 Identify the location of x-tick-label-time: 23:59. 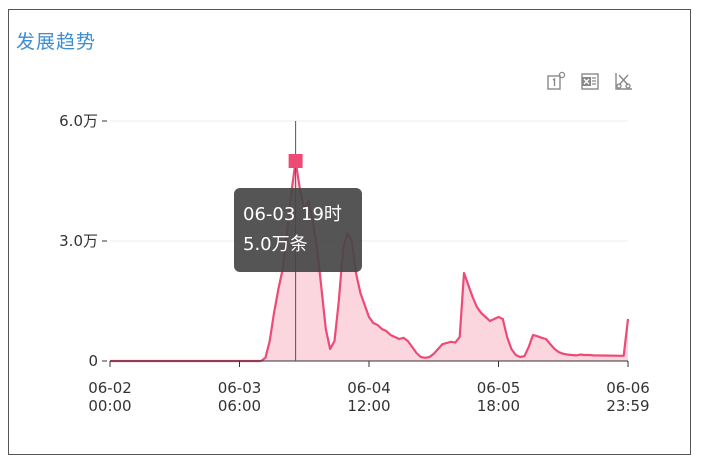
(627, 406).